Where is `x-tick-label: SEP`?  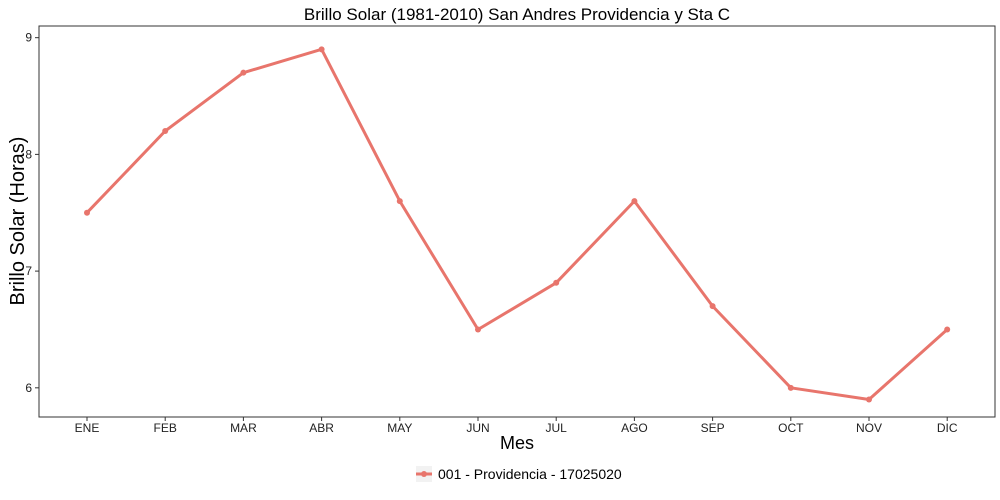
x-tick-label: SEP is located at coordinates (713, 428).